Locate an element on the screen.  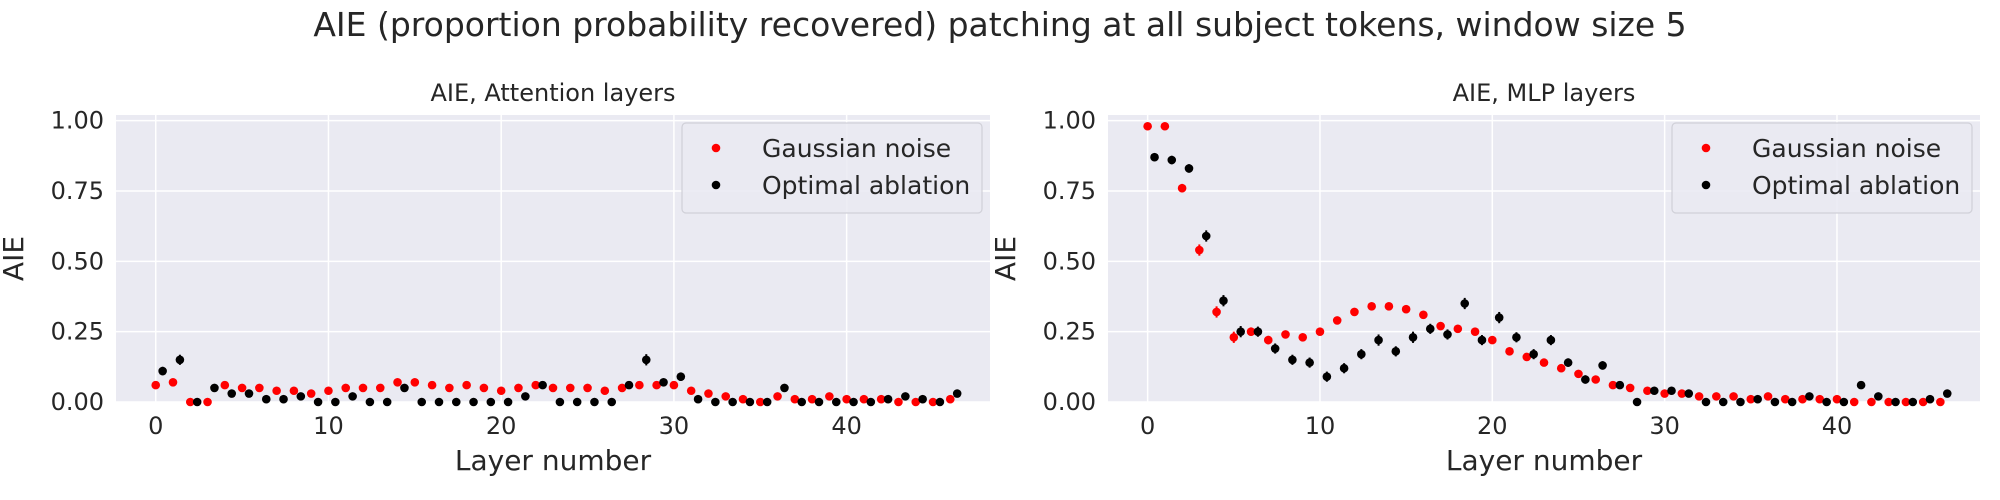
series-optimal-ablation is located at coordinates (560, 380).